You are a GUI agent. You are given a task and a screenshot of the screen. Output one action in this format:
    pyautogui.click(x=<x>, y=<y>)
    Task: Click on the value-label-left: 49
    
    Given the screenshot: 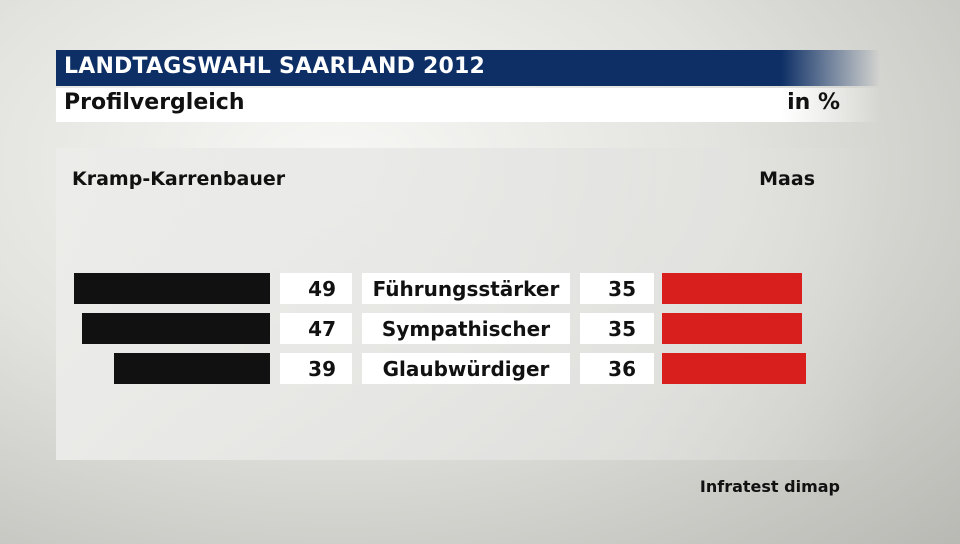 What is the action you would take?
    pyautogui.click(x=322, y=289)
    